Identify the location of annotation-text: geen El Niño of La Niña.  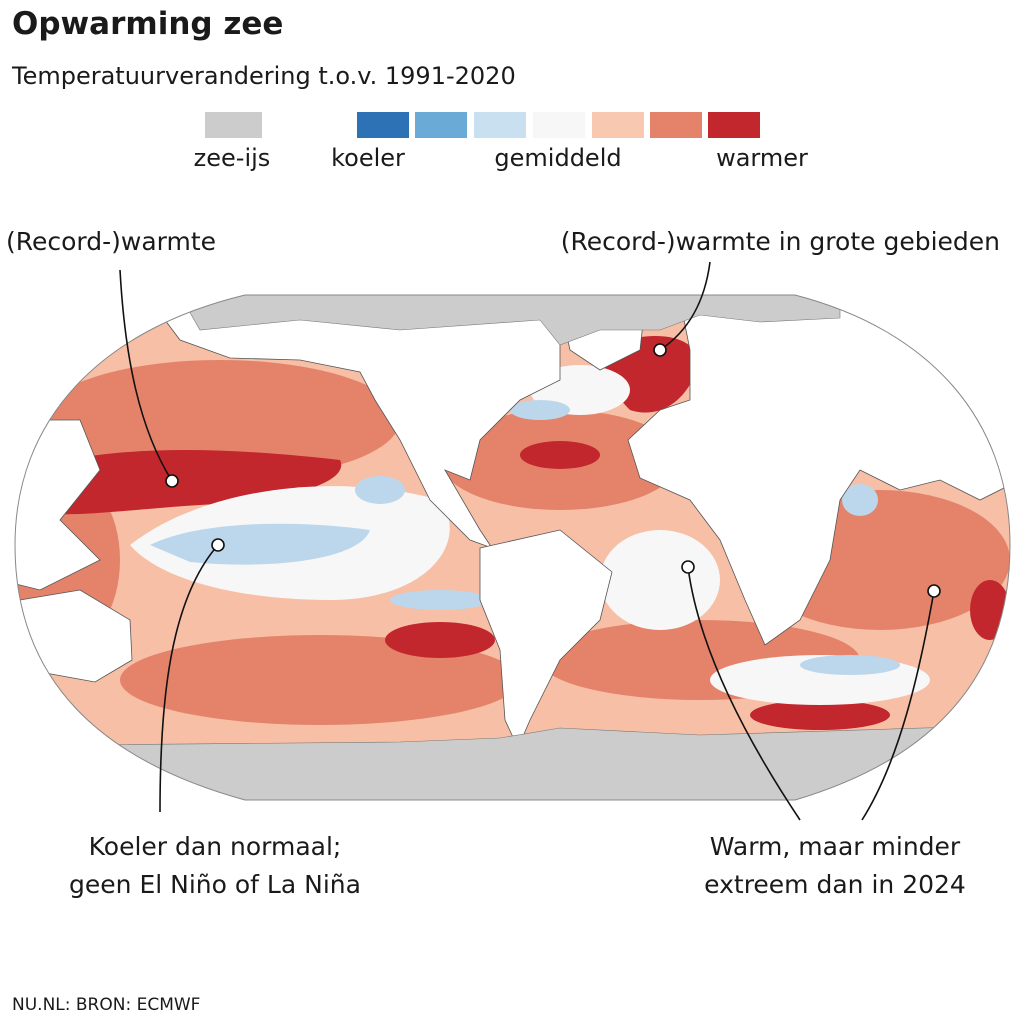
(215, 884).